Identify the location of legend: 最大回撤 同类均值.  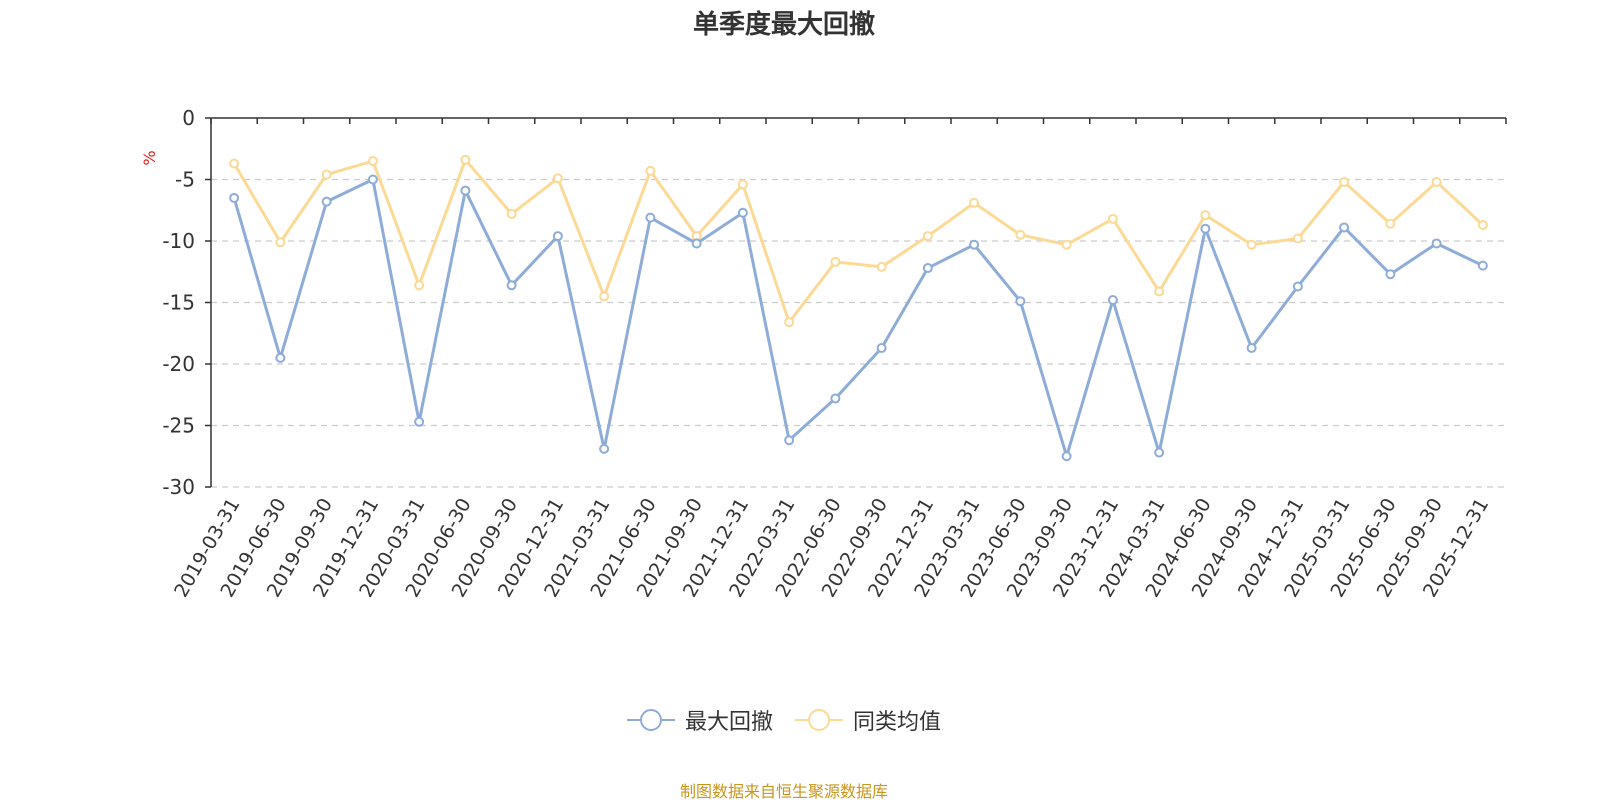
(784, 720).